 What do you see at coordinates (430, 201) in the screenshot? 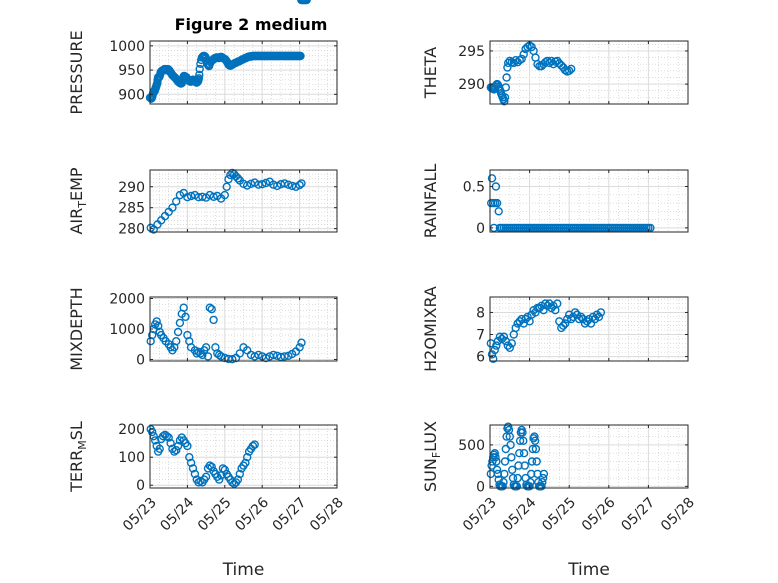
I see `rainfall-axis-label: RAINFALL` at bounding box center [430, 201].